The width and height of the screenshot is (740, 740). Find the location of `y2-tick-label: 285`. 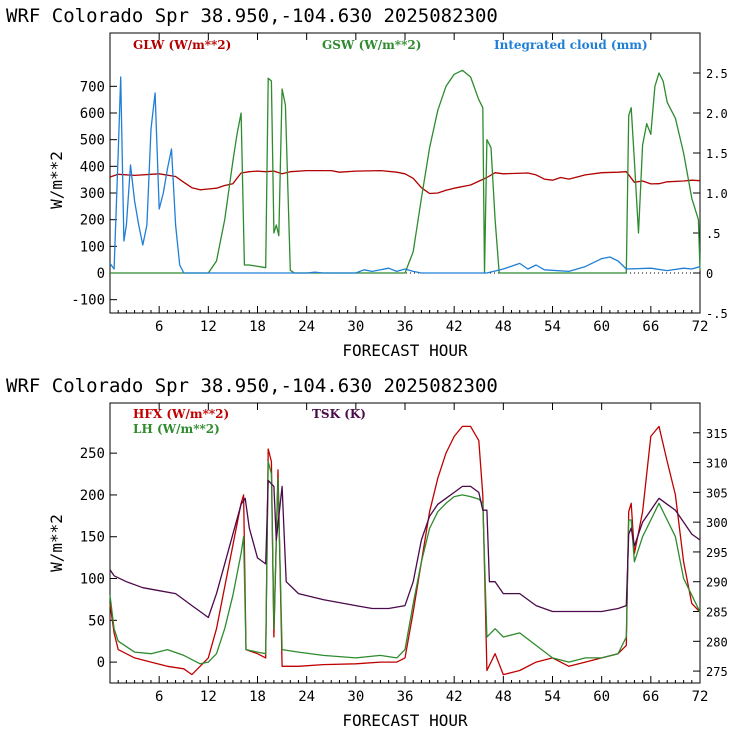

y2-tick-label: 285 is located at coordinates (717, 613).